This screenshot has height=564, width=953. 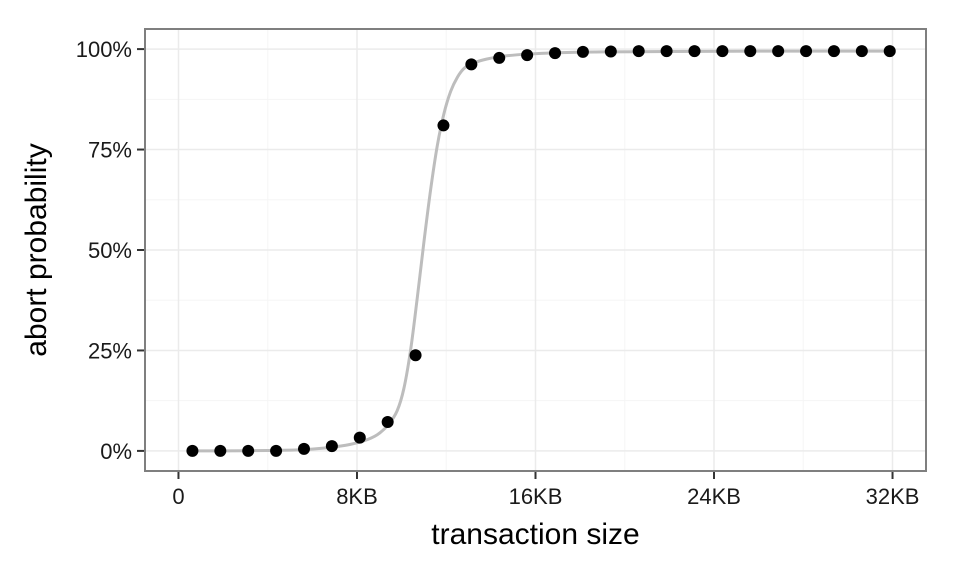 What do you see at coordinates (104, 49) in the screenshot?
I see `y-tick-label: 100%` at bounding box center [104, 49].